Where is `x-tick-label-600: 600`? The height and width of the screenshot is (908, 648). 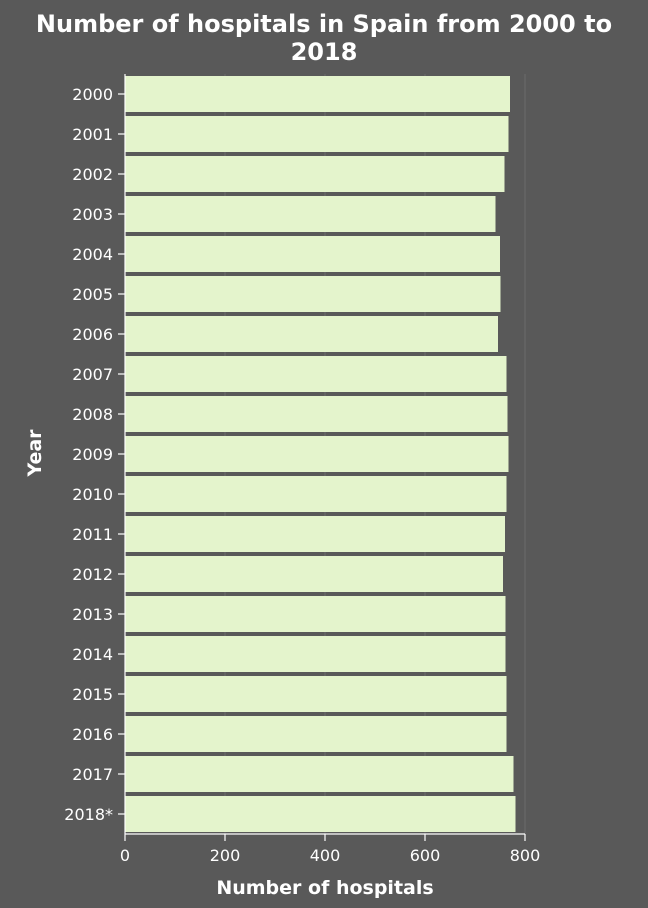
x-tick-label-600: 600 is located at coordinates (425, 855).